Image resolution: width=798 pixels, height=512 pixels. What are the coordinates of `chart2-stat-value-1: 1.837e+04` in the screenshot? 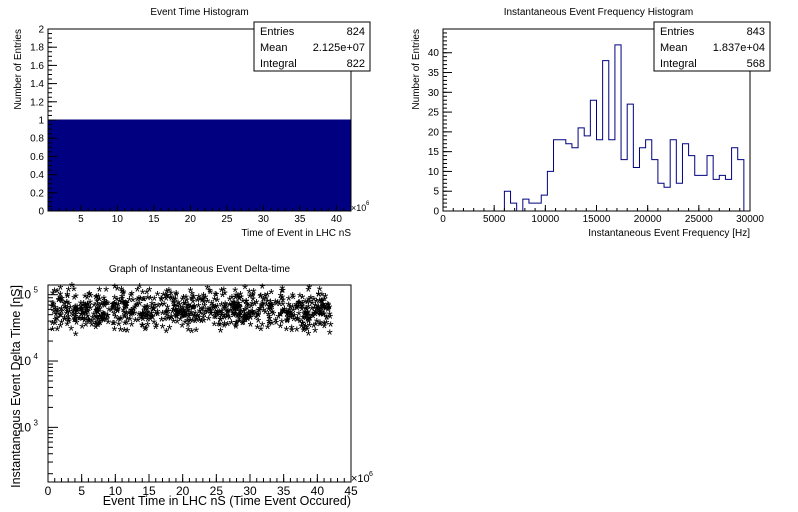 It's located at (739, 48).